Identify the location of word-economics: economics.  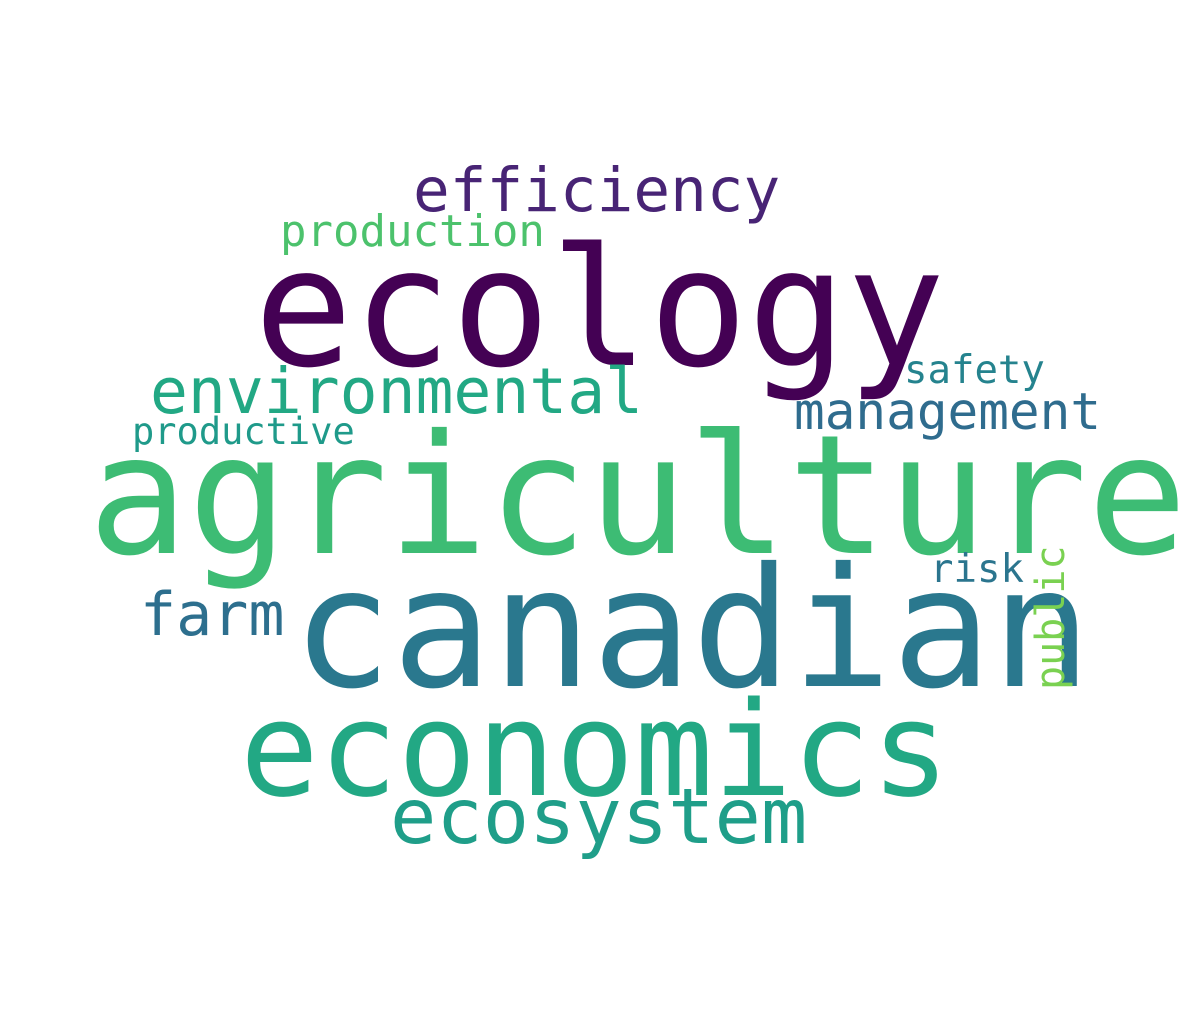
(595, 749).